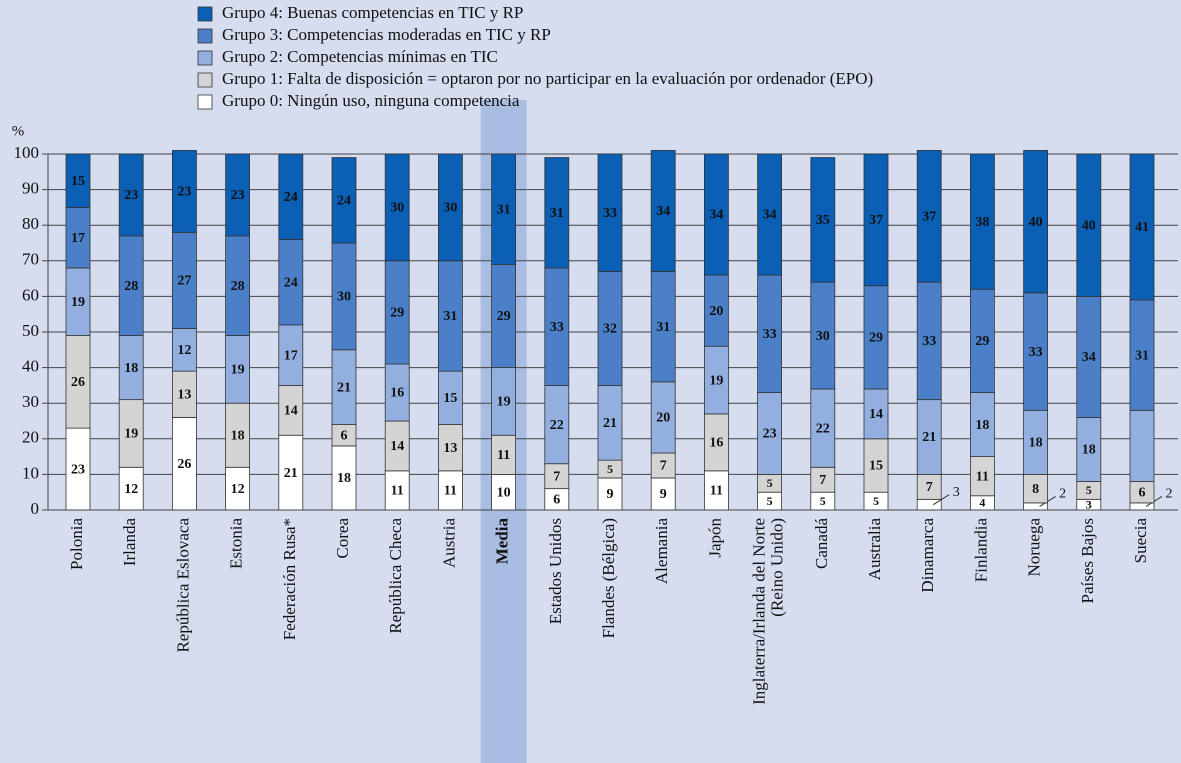 The image size is (1181, 763). I want to click on x-tick-label: Austria, so click(448, 543).